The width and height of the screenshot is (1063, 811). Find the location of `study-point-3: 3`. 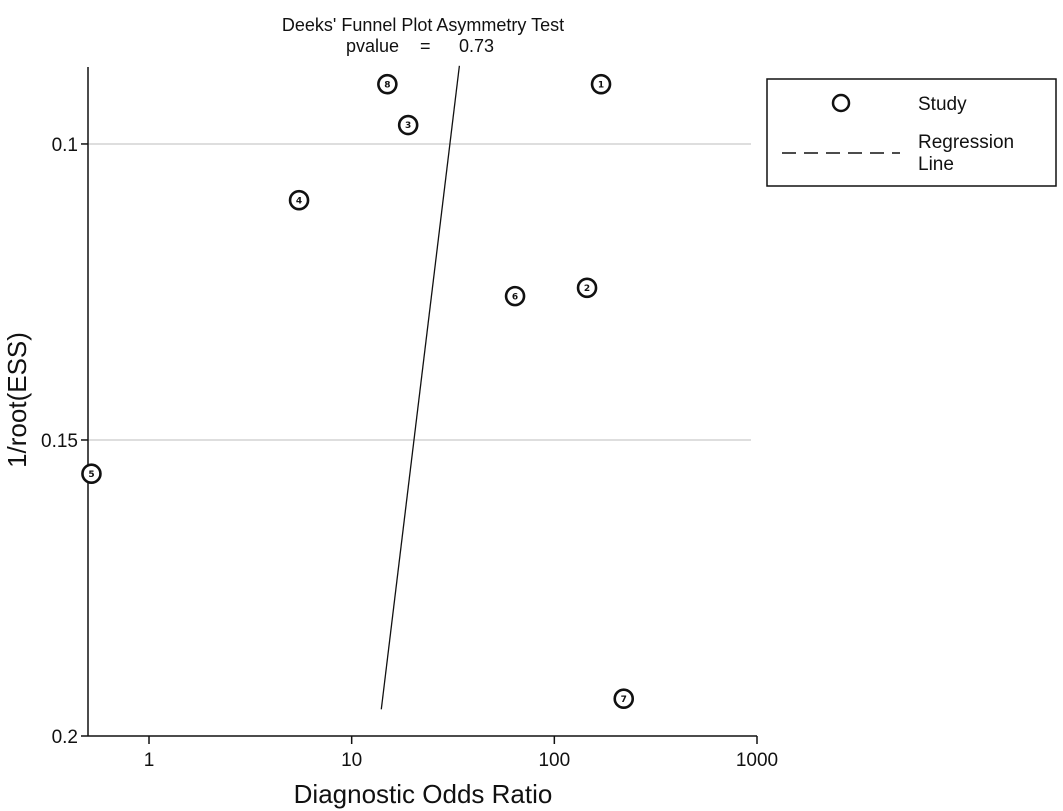

study-point-3: 3 is located at coordinates (408, 125).